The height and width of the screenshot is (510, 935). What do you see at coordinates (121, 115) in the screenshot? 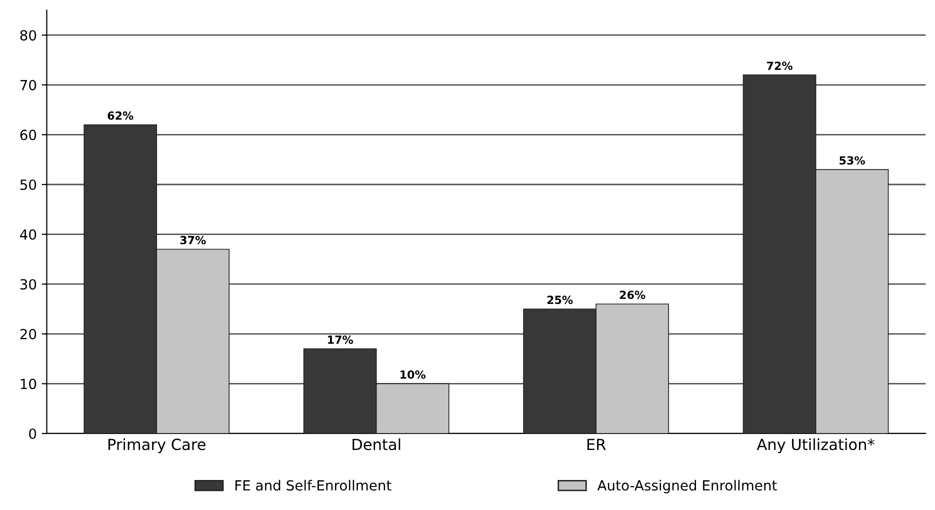
I see `data-label: 62%` at bounding box center [121, 115].